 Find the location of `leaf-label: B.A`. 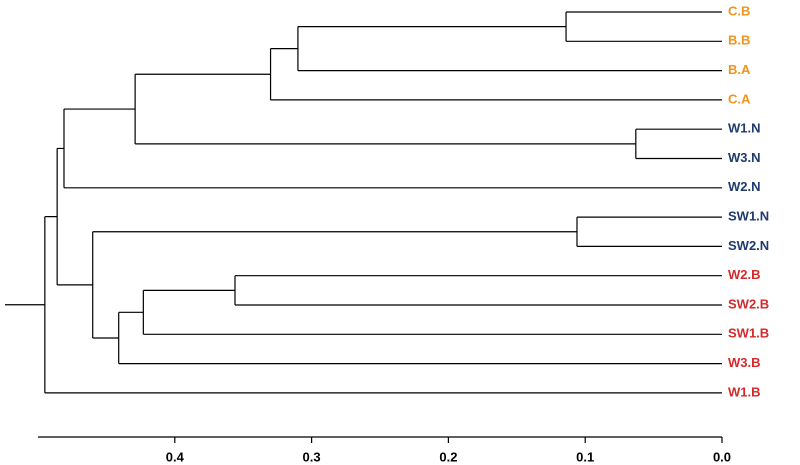

leaf-label: B.A is located at coordinates (739, 69).